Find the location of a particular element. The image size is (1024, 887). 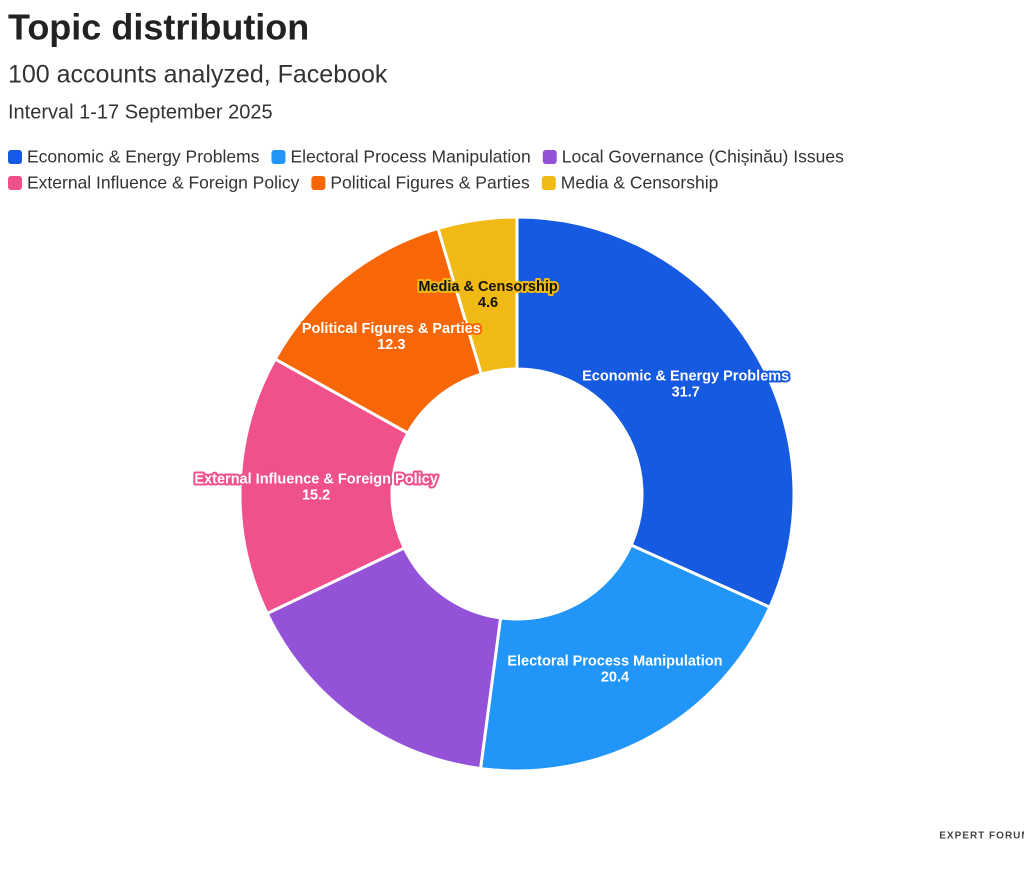

legend-item: Political Figures & Parties is located at coordinates (420, 183).